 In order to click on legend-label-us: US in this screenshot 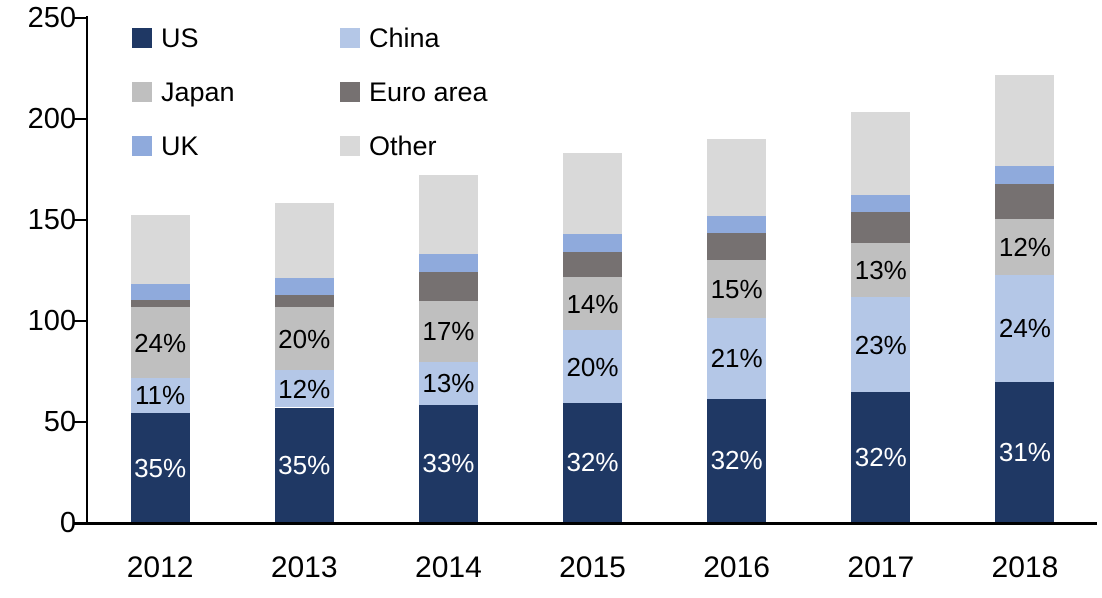, I will do `click(180, 38)`.